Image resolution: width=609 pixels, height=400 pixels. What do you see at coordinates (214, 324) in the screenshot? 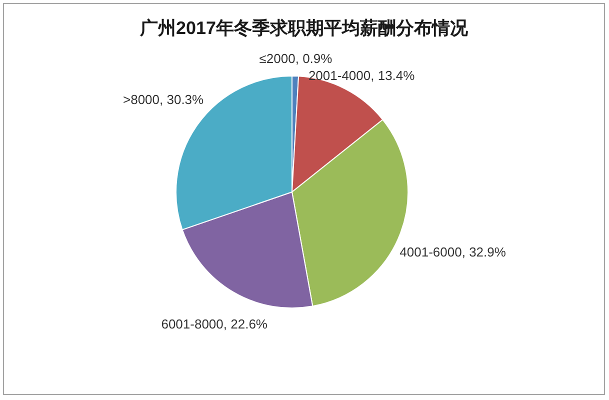
I see `slice-label: 6001-8000, 22.6%` at bounding box center [214, 324].